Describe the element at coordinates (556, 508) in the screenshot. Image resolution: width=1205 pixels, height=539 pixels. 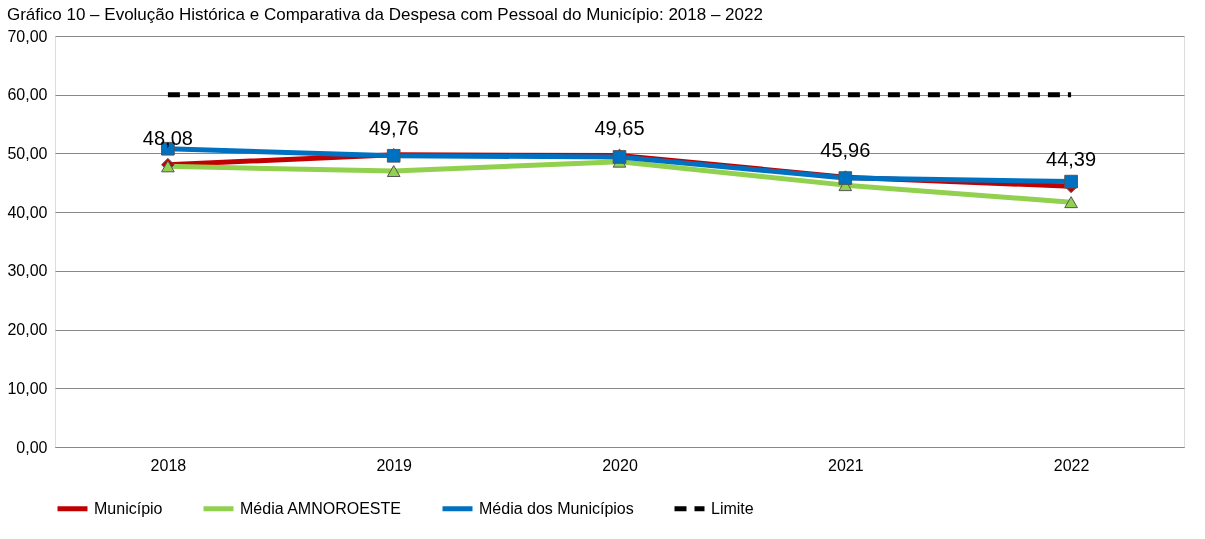
I see `legend-label: Média dos Municípios` at that location.